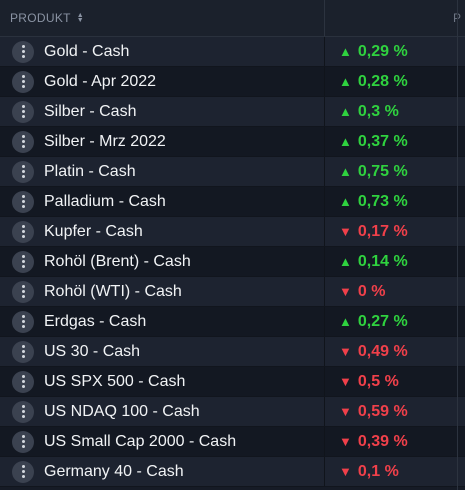 The height and width of the screenshot is (490, 465). What do you see at coordinates (80, 18) in the screenshot?
I see `sort-icon: ▲ ▼` at bounding box center [80, 18].